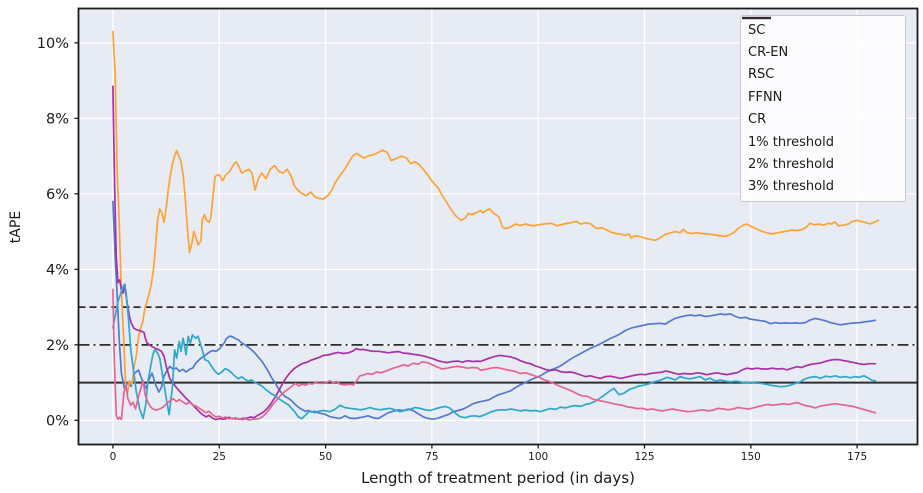 The width and height of the screenshot is (923, 493). I want to click on x-tick-label: 175, so click(857, 457).